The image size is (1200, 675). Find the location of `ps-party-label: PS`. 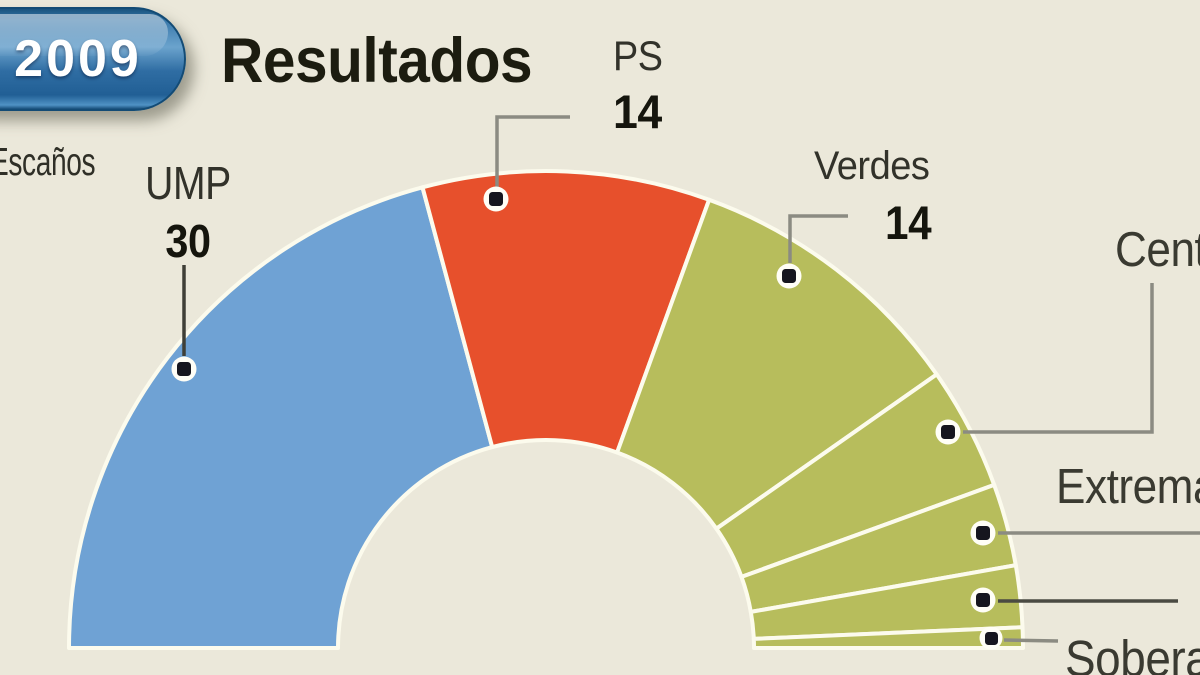

ps-party-label: PS is located at coordinates (638, 55).